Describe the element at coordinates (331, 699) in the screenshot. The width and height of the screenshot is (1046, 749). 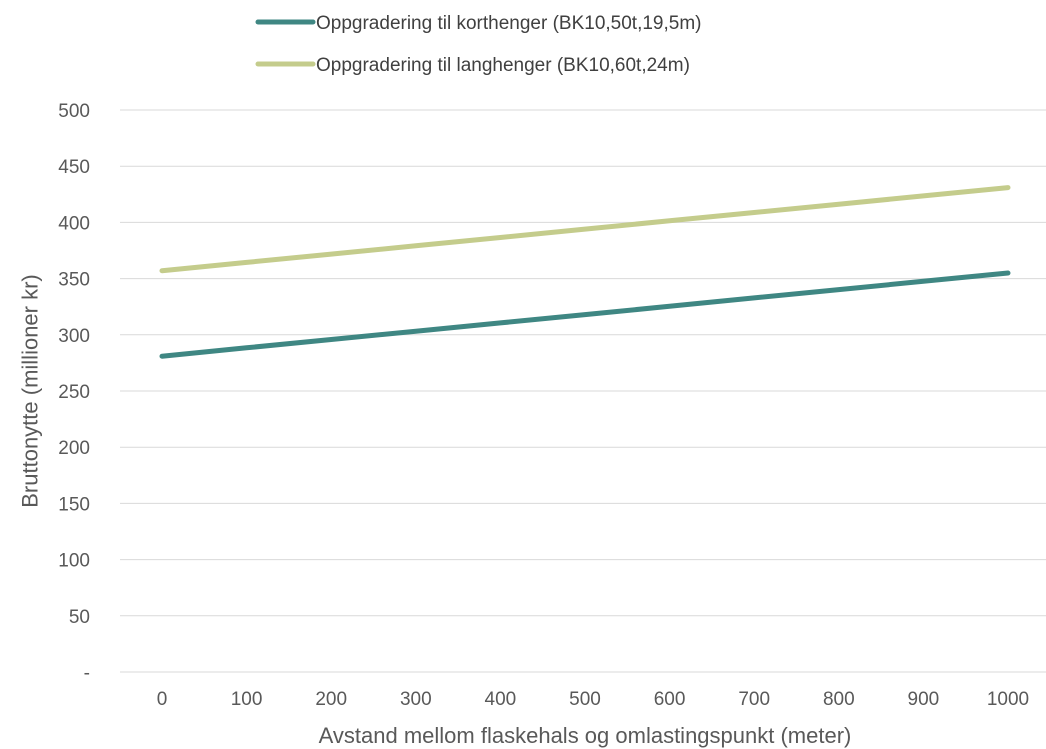
I see `x-tick-label: 200` at that location.